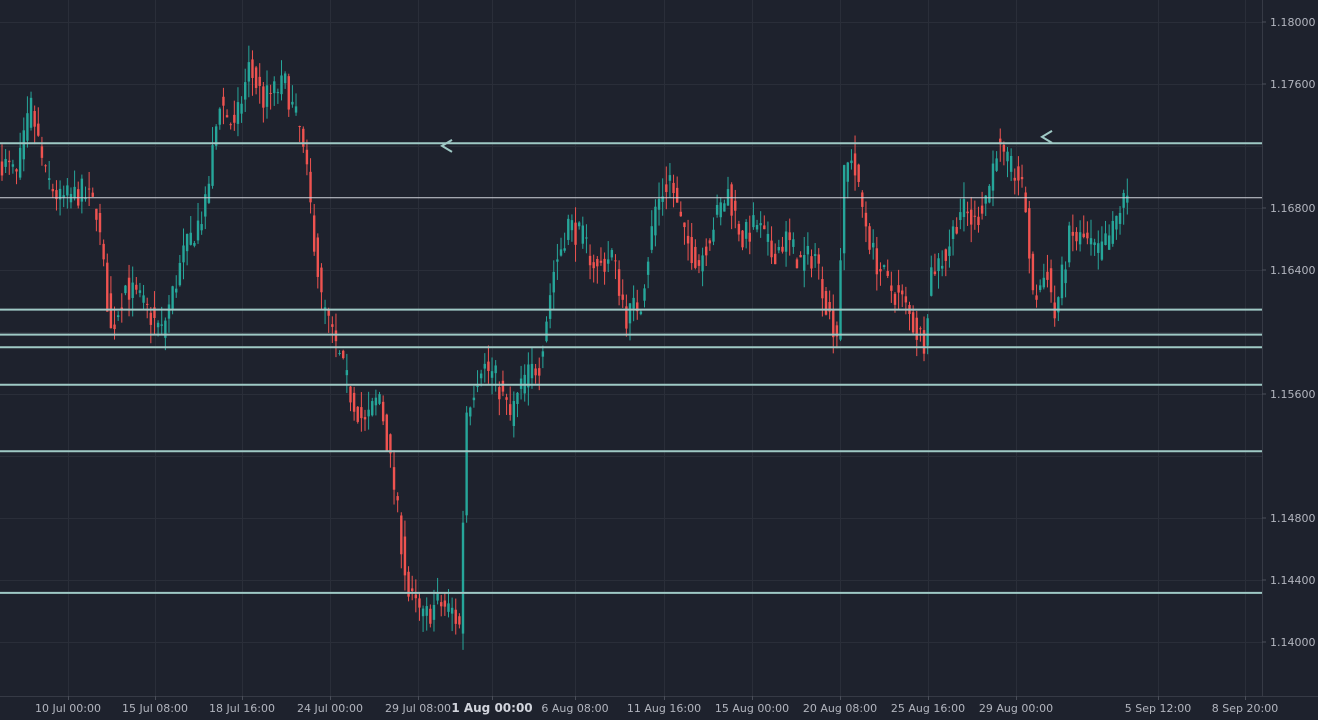 The width and height of the screenshot is (1318, 720). Describe the element at coordinates (446, 146) in the screenshot. I see `left-arrow-icon` at that location.